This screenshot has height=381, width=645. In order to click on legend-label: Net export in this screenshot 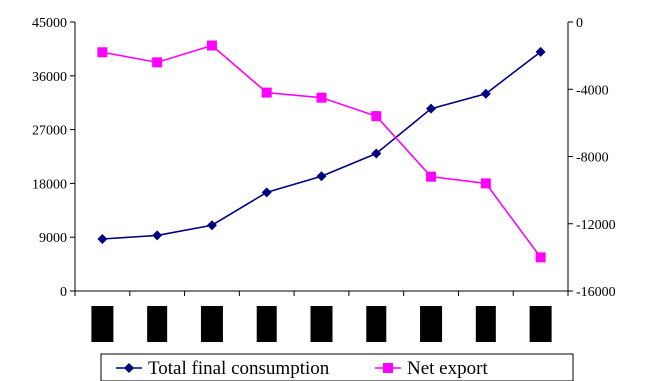, I will do `click(447, 368)`.